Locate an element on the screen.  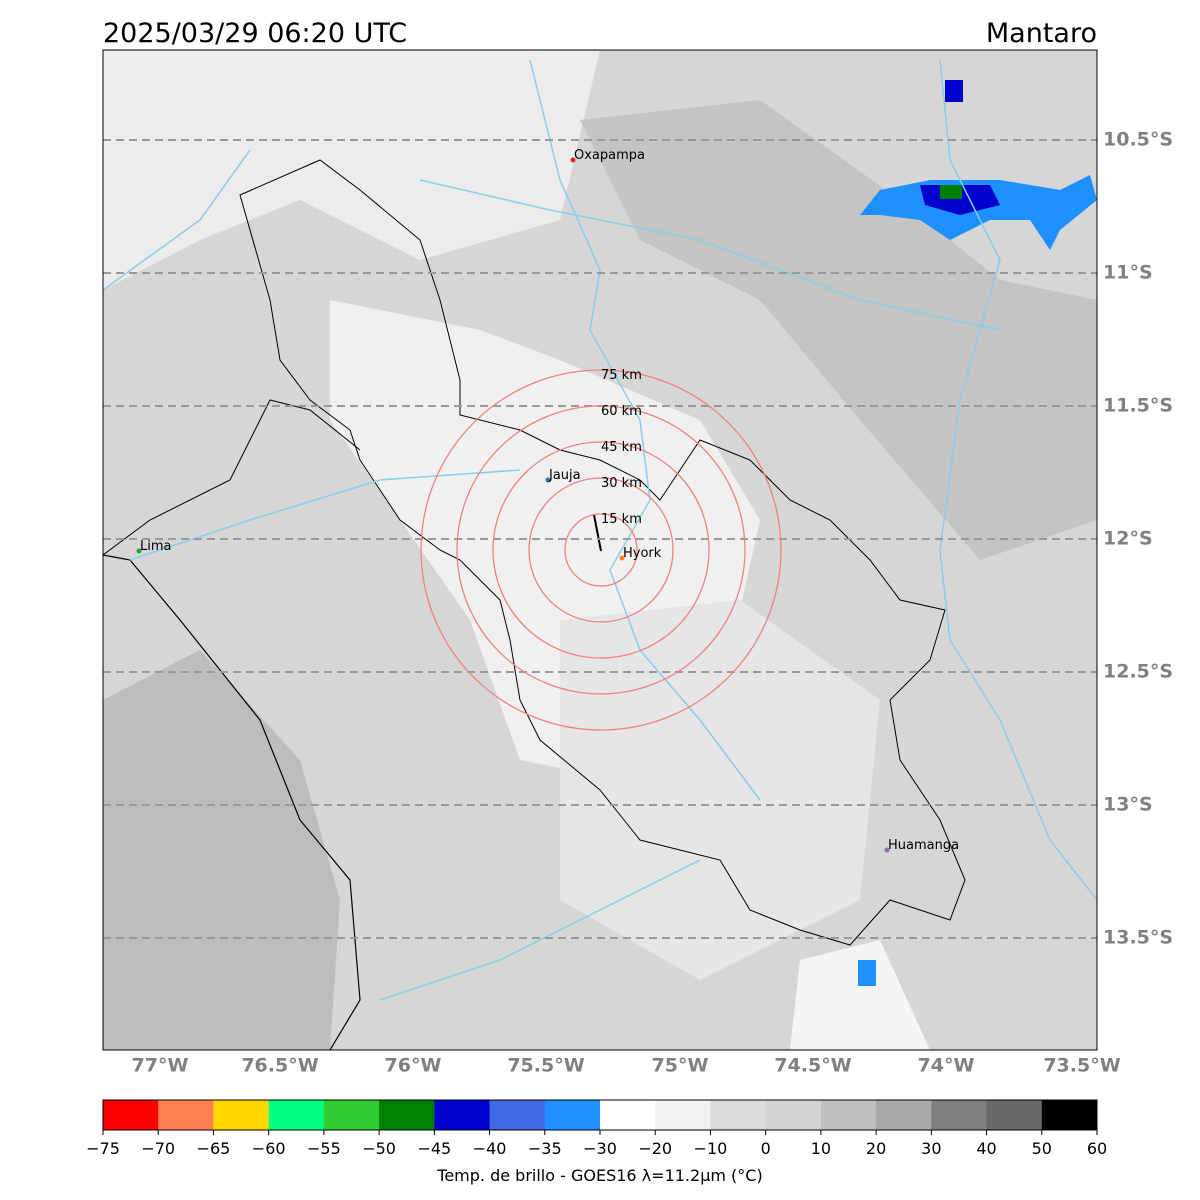
city-label: Lima is located at coordinates (155, 546).